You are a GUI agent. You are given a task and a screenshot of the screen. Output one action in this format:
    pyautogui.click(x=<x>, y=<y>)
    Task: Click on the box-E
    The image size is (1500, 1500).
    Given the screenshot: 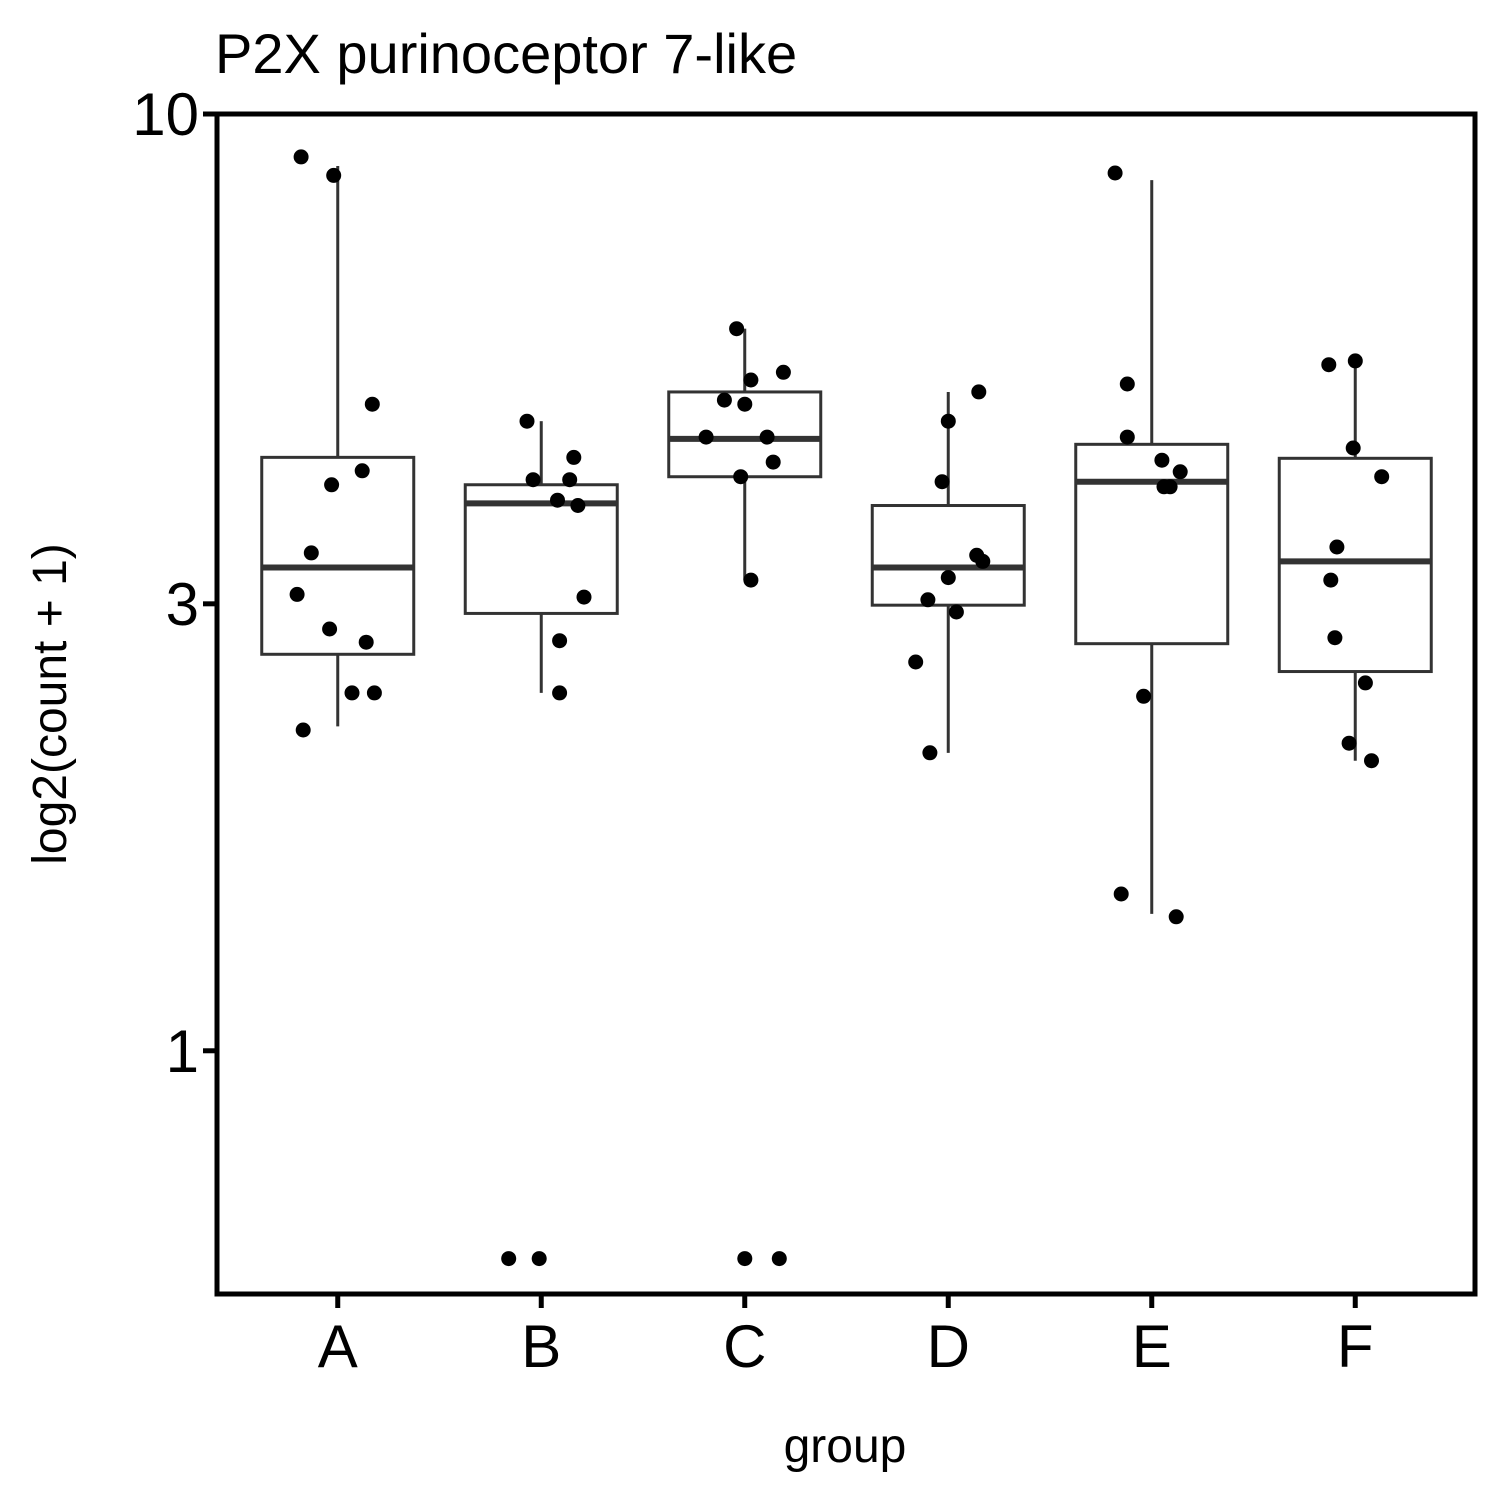 What is the action you would take?
    pyautogui.click(x=1152, y=547)
    